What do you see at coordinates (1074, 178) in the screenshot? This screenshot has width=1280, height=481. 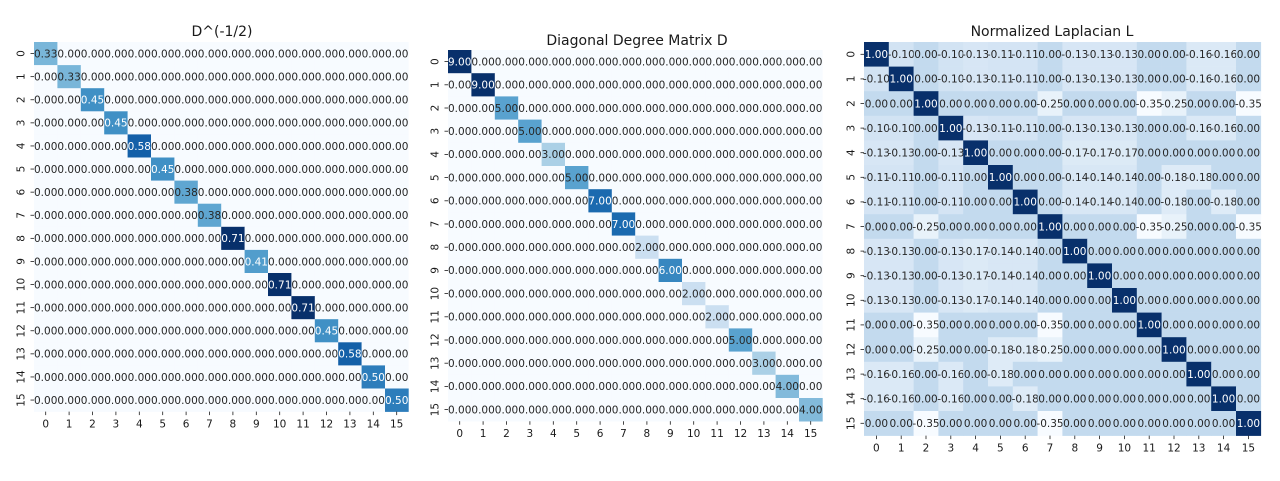 I see `cell-value-label: -0.14` at bounding box center [1074, 178].